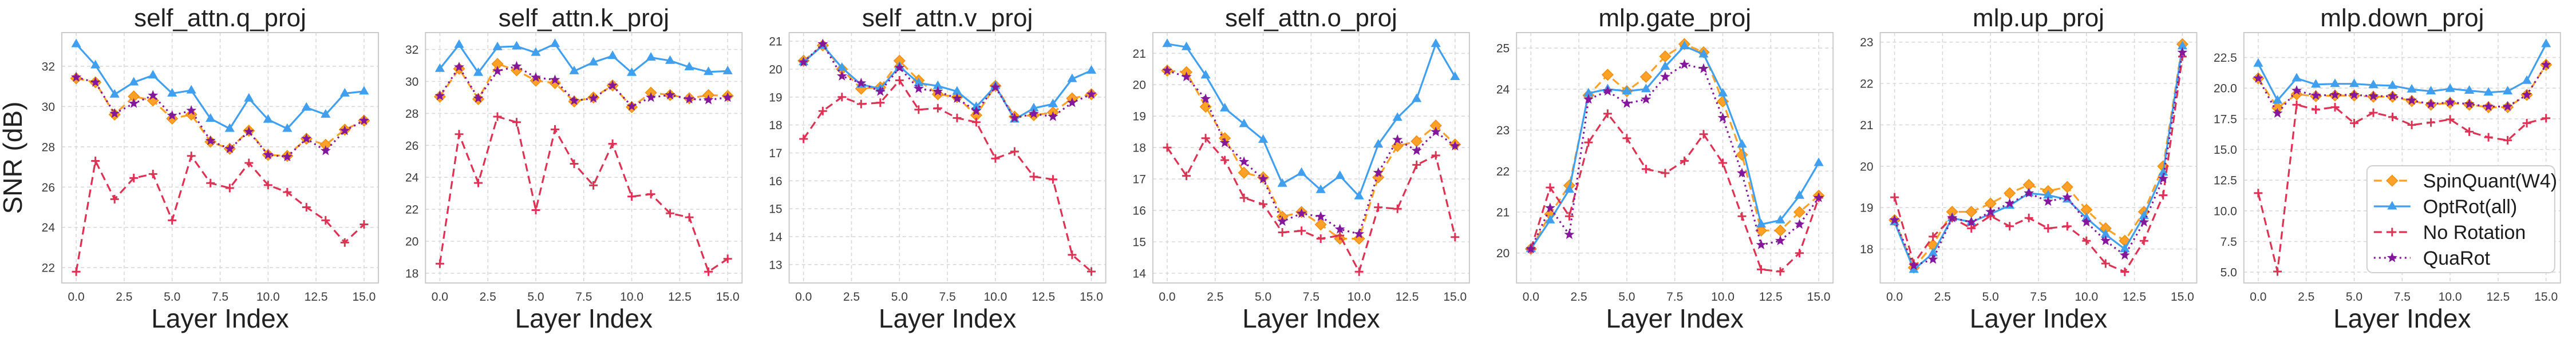 The height and width of the screenshot is (343, 2576). What do you see at coordinates (1771, 297) in the screenshot?
I see `x-tick-label: 12.5` at bounding box center [1771, 297].